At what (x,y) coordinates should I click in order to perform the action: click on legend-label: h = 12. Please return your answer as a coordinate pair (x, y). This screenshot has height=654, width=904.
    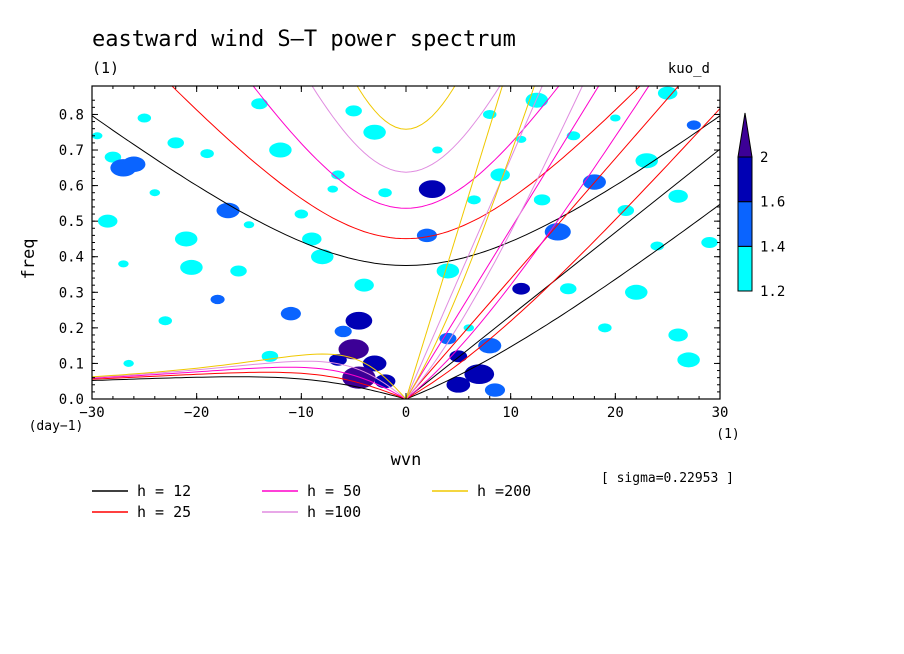
    Looking at the image, I should click on (164, 491).